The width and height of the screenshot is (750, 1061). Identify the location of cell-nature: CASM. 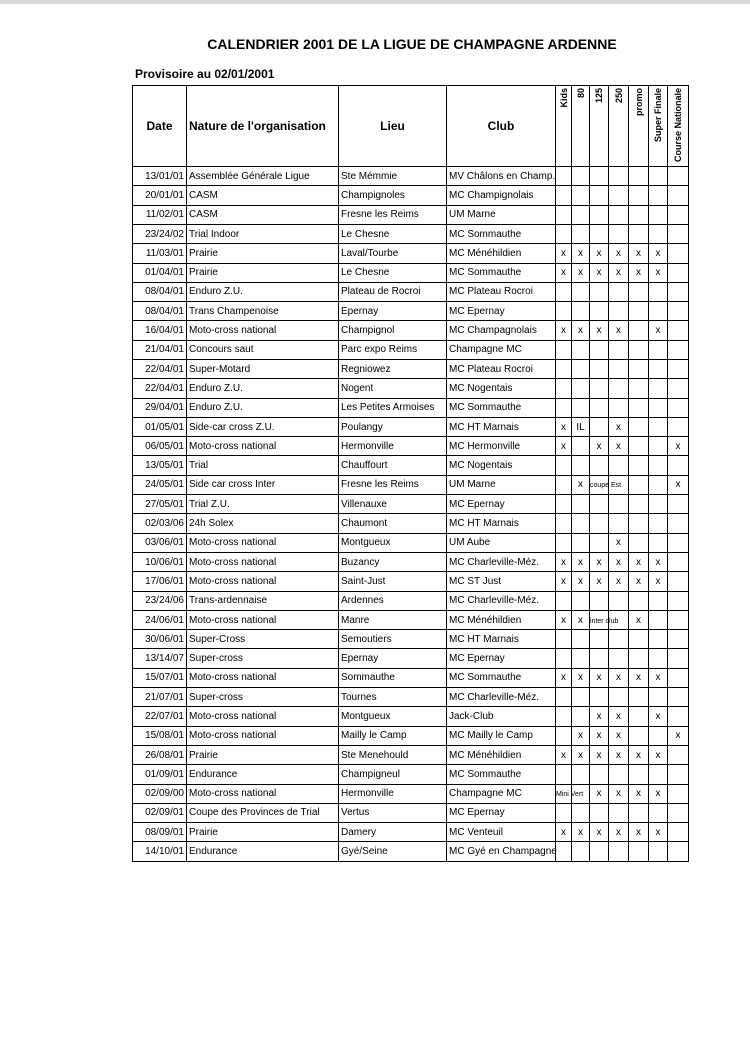
(262, 195).